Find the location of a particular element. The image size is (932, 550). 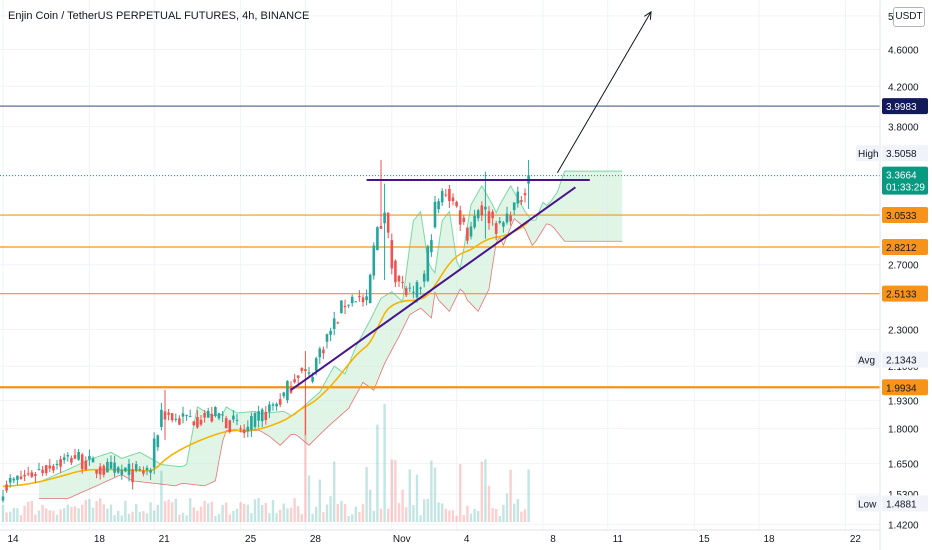

currency-button: USDT is located at coordinates (909, 17).